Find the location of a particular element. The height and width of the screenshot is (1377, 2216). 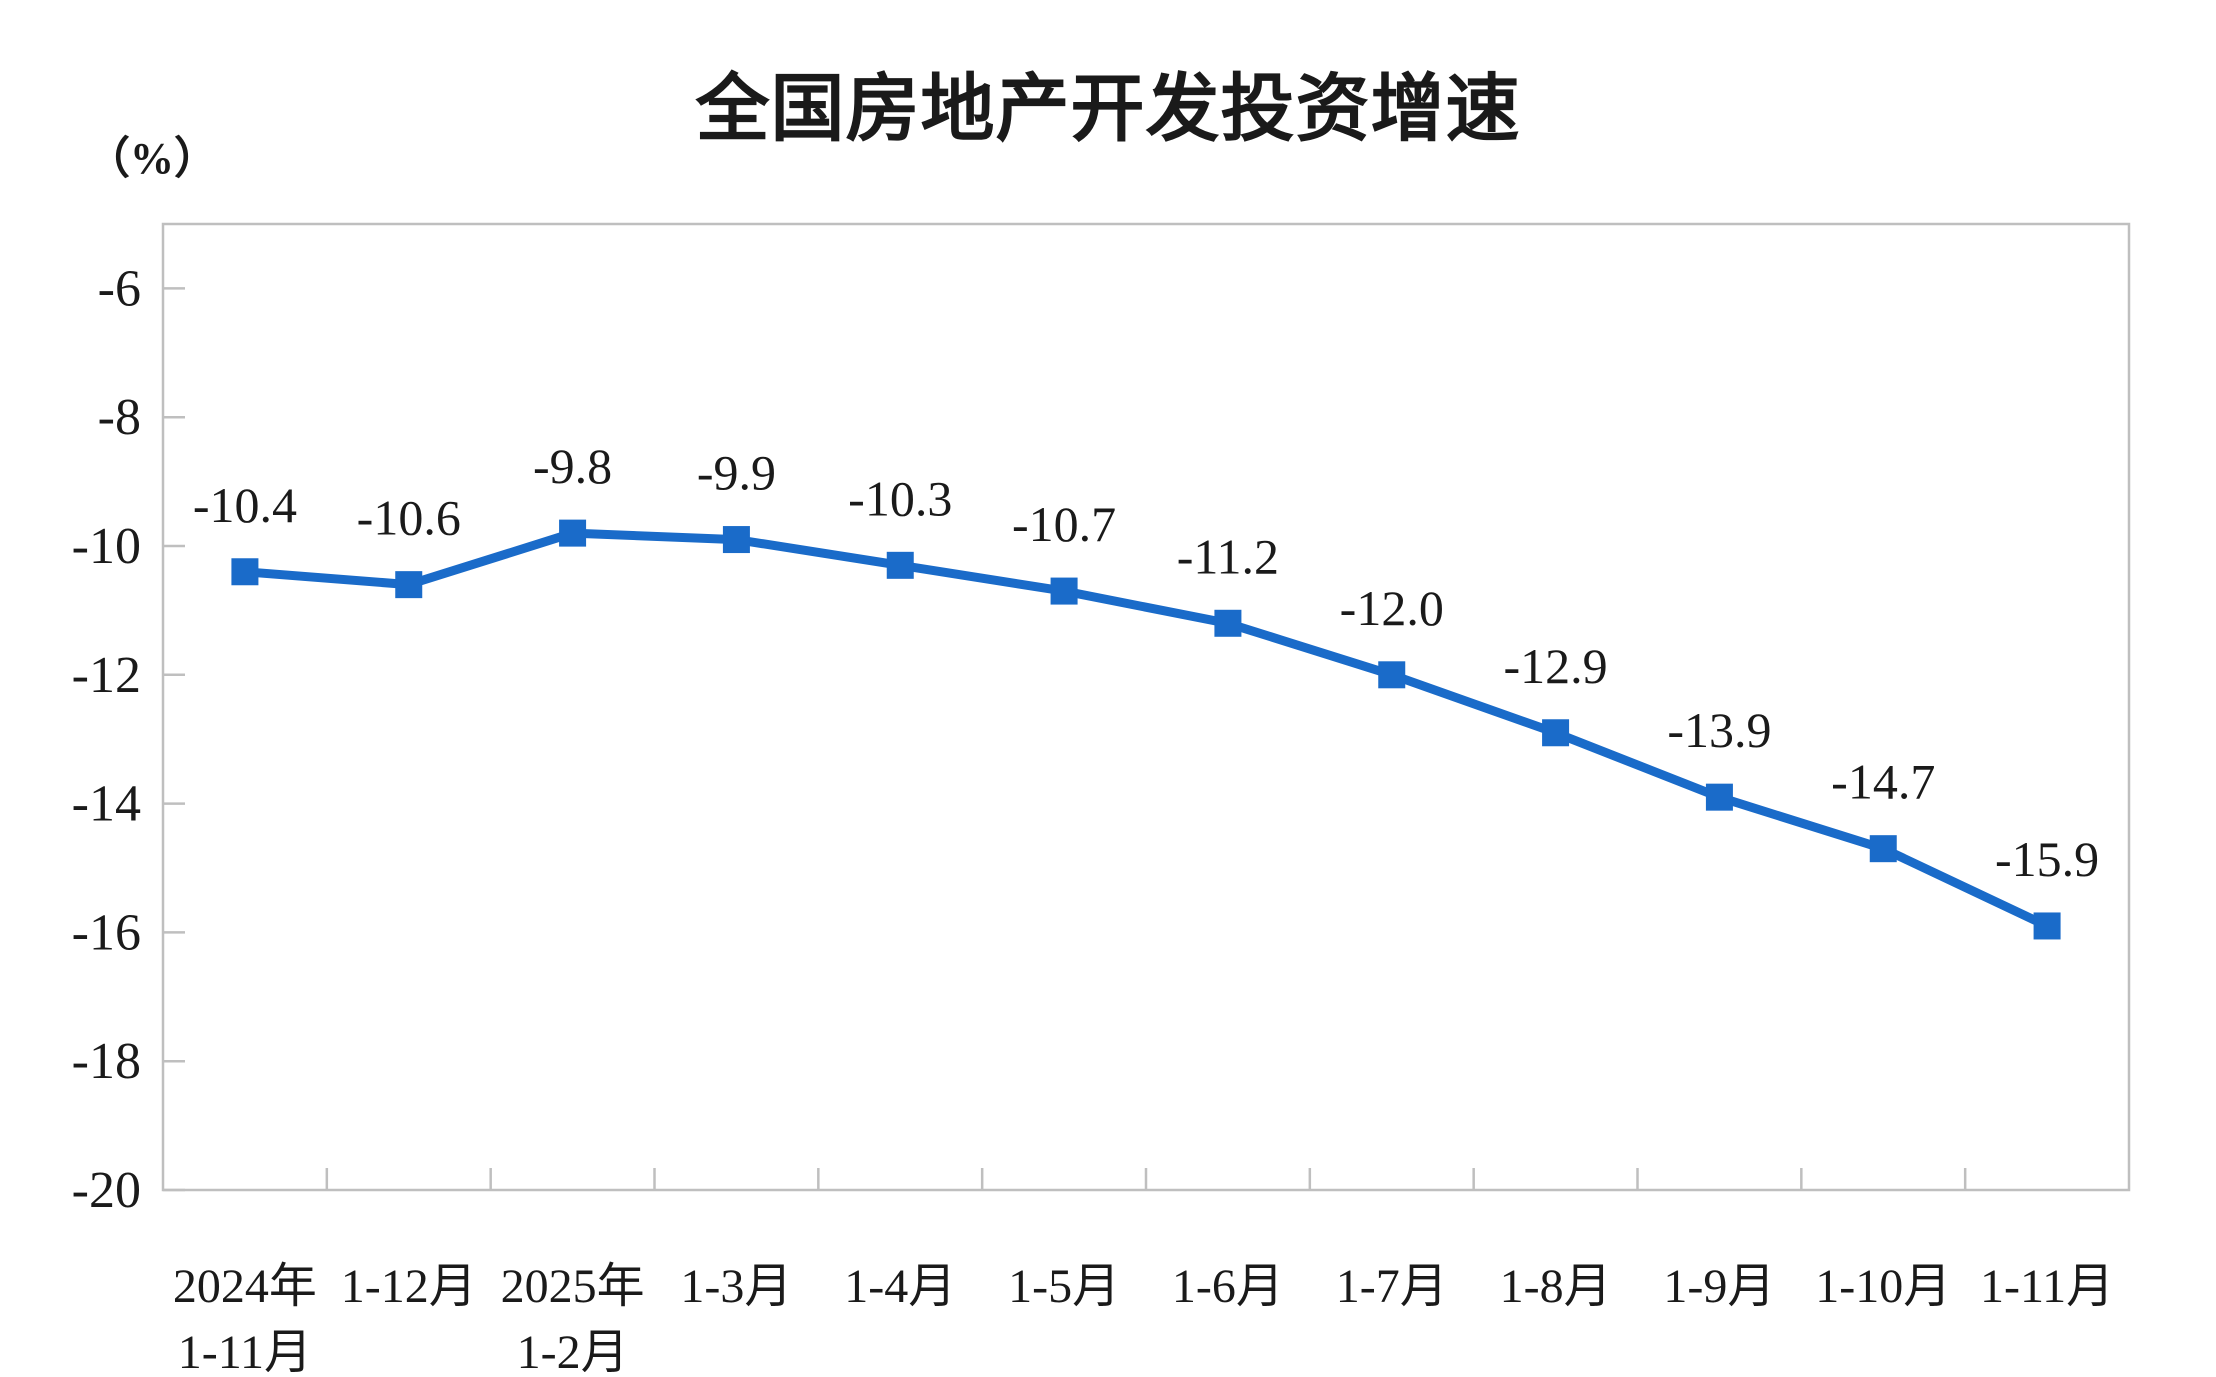

data-point-label: -10.7 is located at coordinates (1064, 524).